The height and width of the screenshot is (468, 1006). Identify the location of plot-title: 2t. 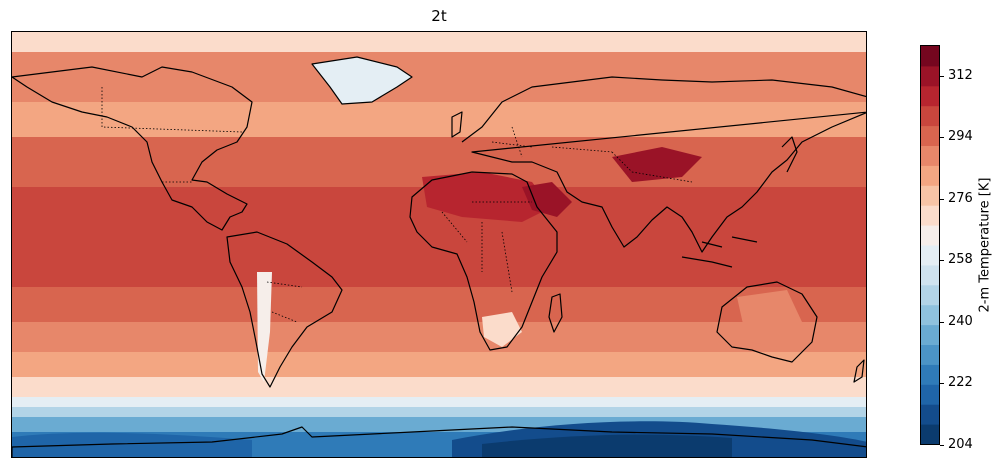
(439, 16).